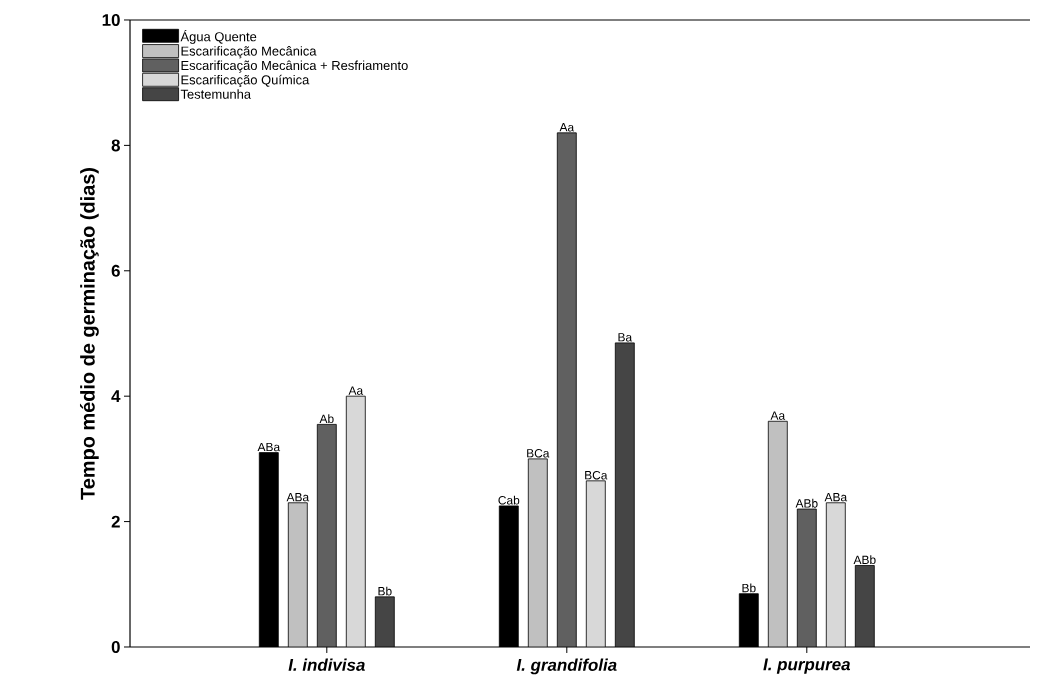 Image resolution: width=1043 pixels, height=696 pixels. Describe the element at coordinates (625, 337) in the screenshot. I see `data-label: Ba` at that location.